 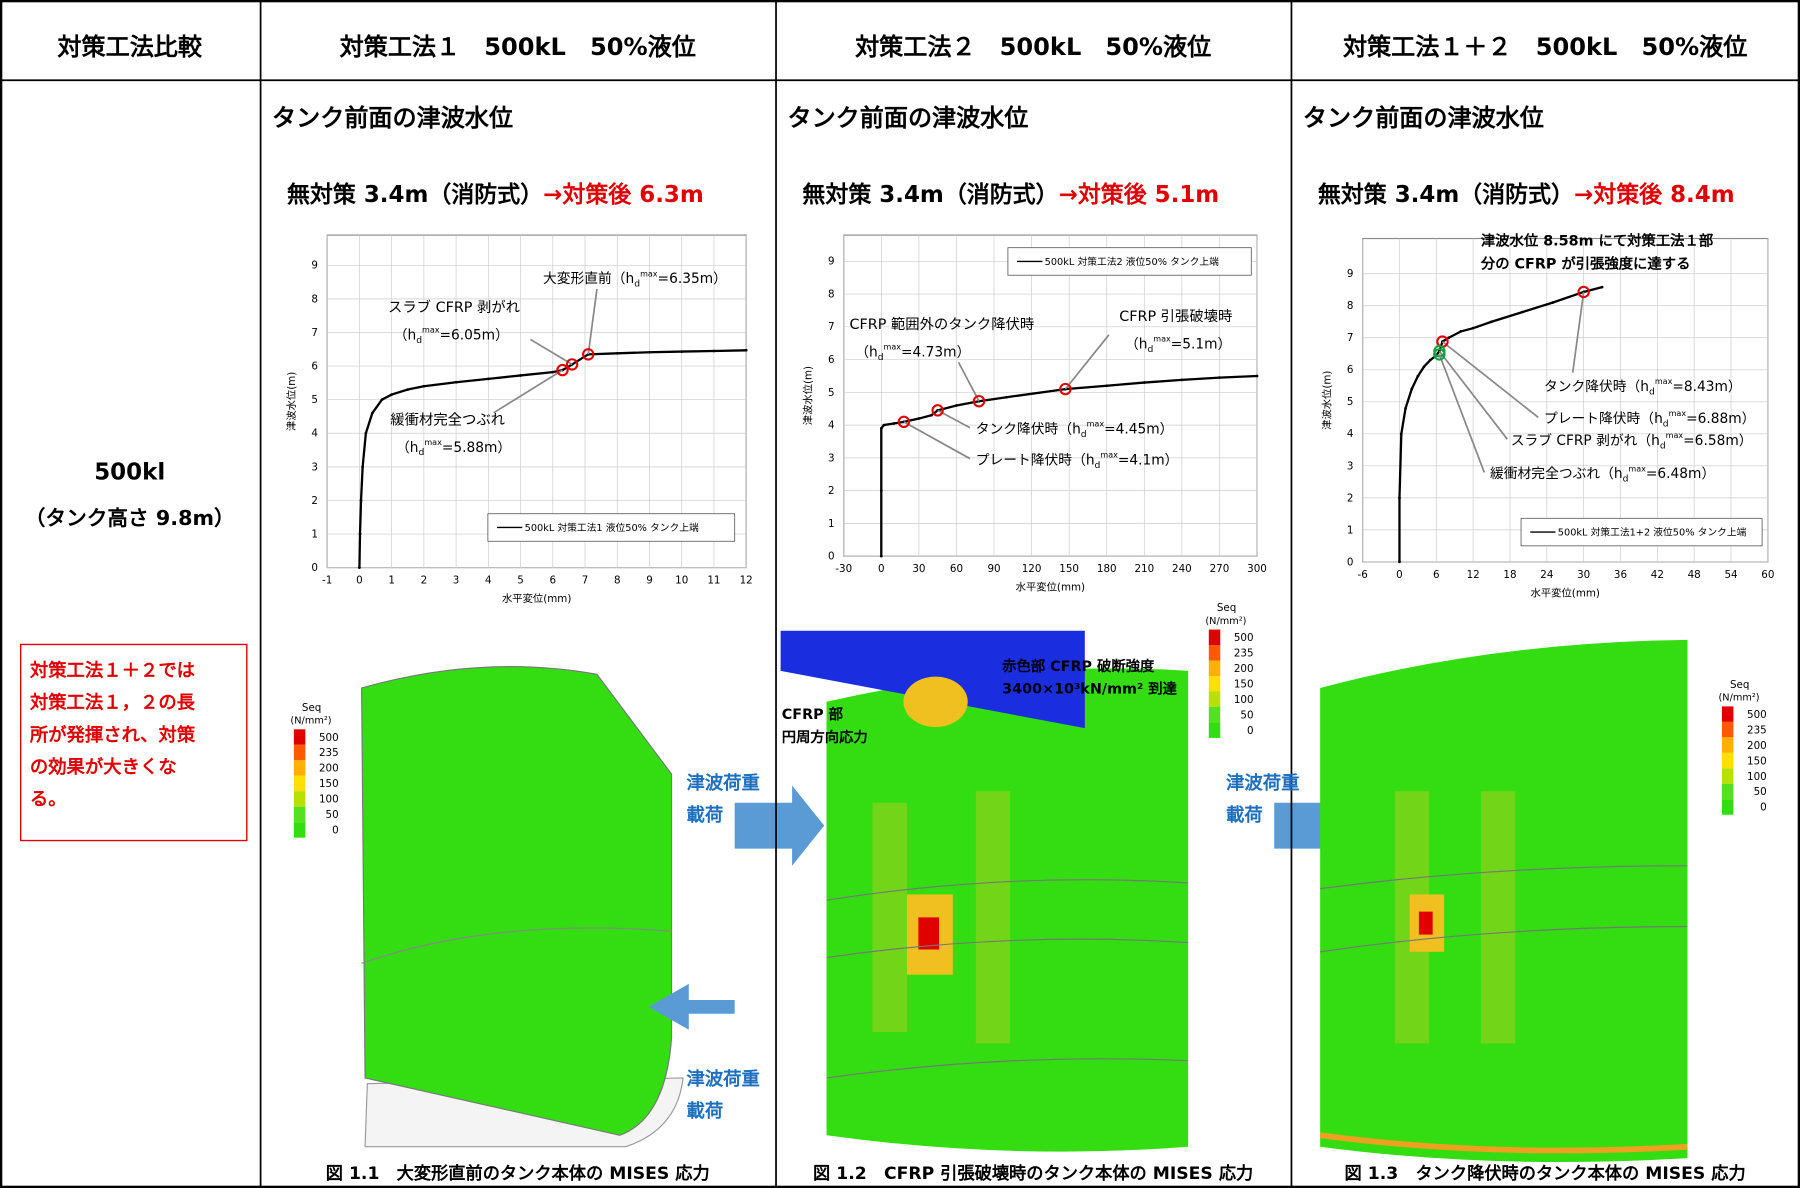 I want to click on colorbar-label: 200, so click(x=1757, y=746).